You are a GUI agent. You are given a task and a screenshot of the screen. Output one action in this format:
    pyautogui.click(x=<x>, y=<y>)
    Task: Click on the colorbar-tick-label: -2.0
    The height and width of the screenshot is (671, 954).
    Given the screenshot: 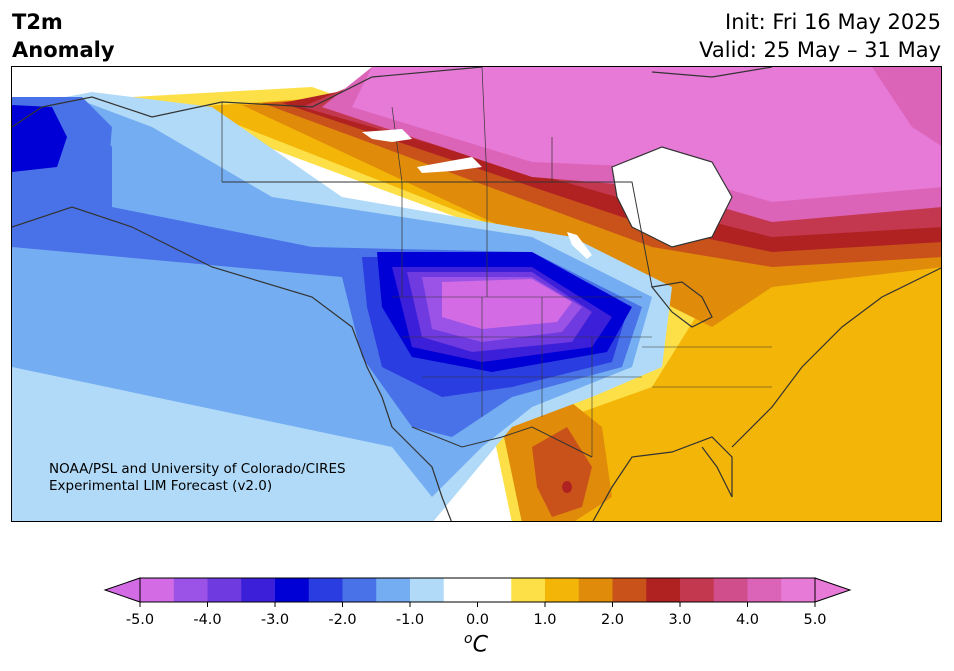 What is the action you would take?
    pyautogui.click(x=342, y=620)
    